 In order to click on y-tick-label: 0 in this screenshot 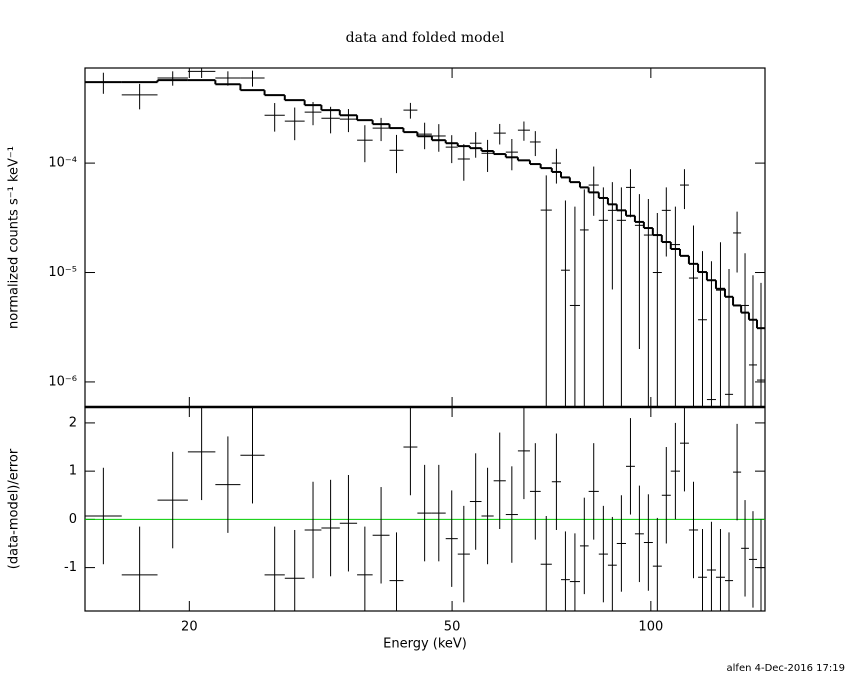, I will do `click(73, 519)`.